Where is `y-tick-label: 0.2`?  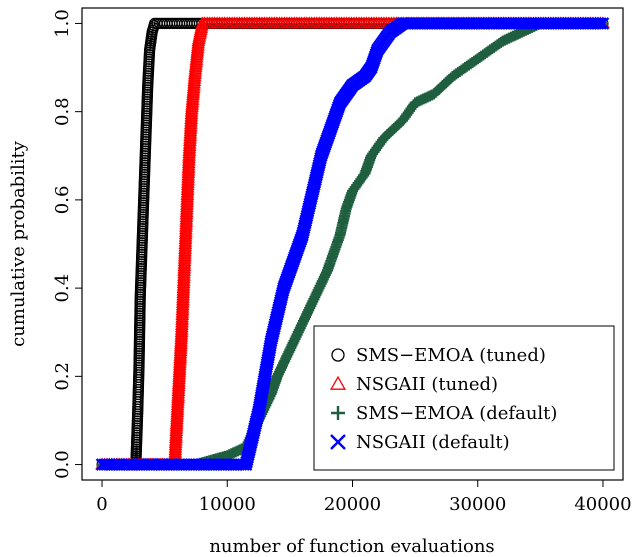 y-tick-label: 0.2 is located at coordinates (62, 376).